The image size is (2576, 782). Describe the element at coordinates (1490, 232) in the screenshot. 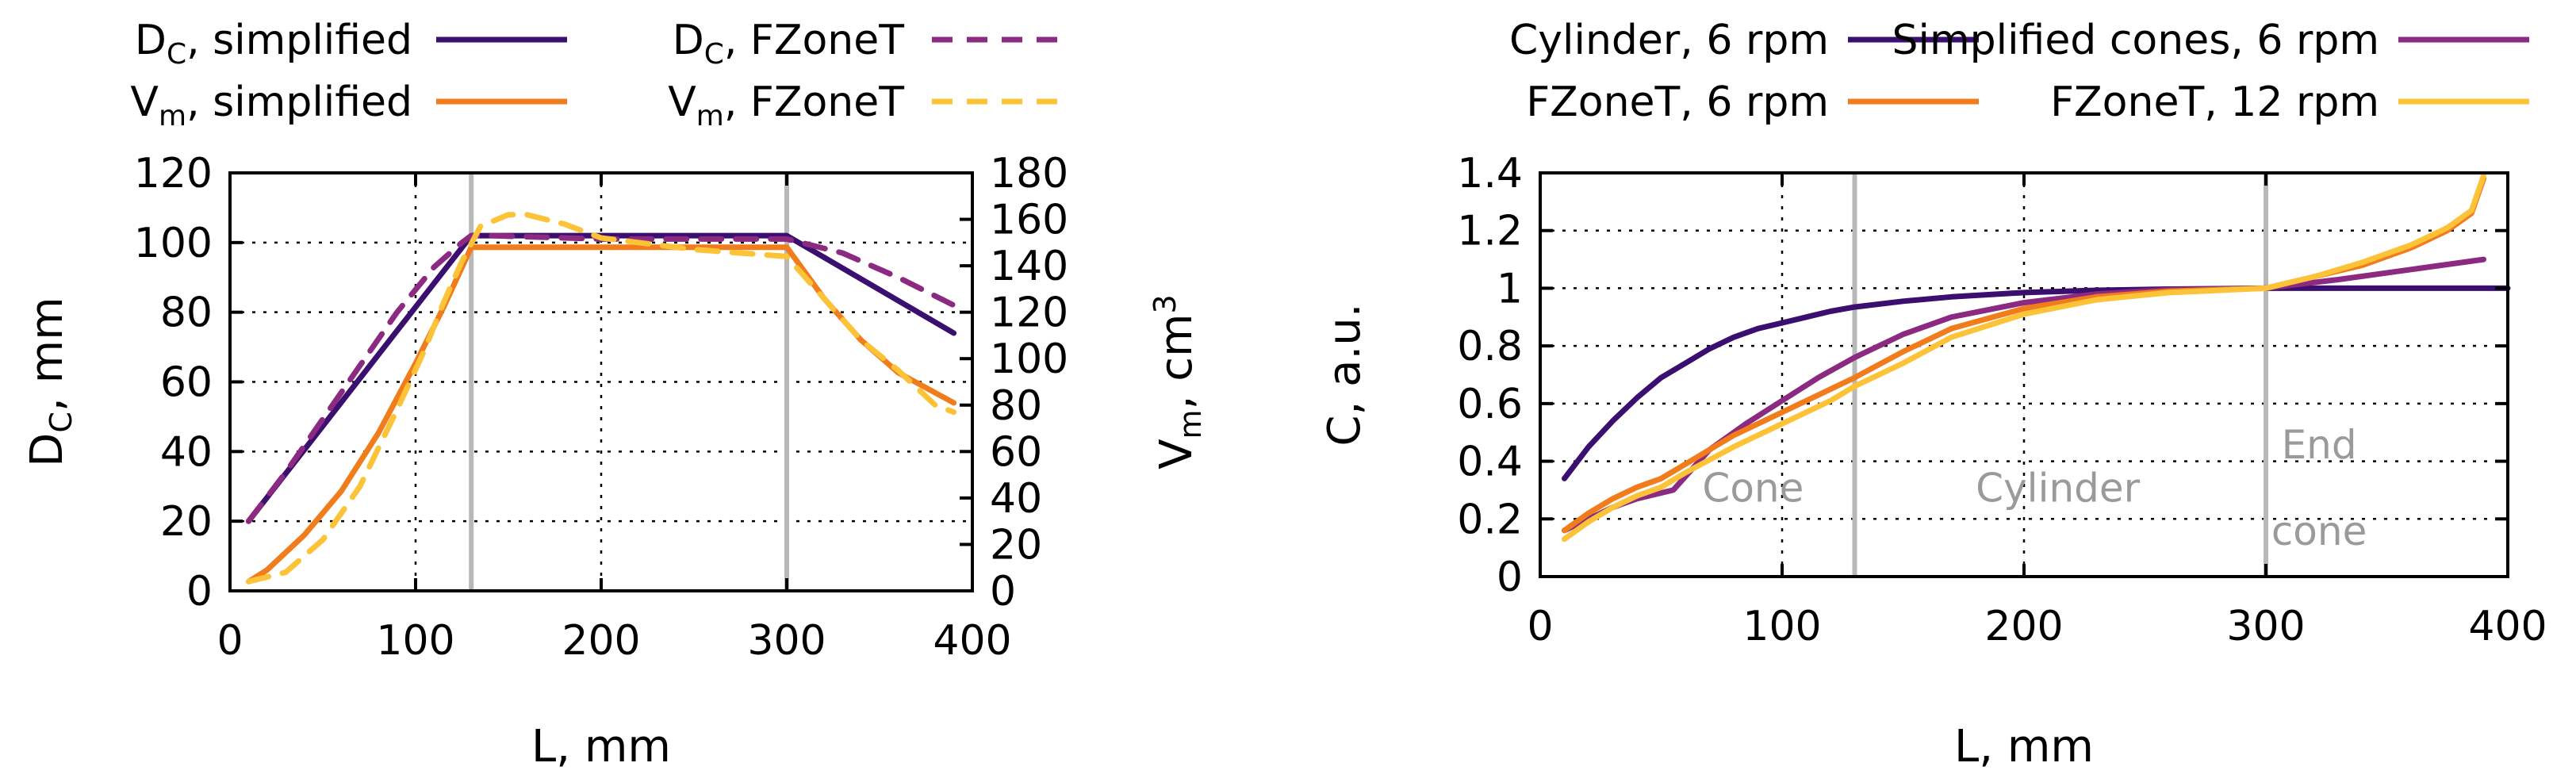

I see `y-tick-label-1.2: 1.2` at that location.